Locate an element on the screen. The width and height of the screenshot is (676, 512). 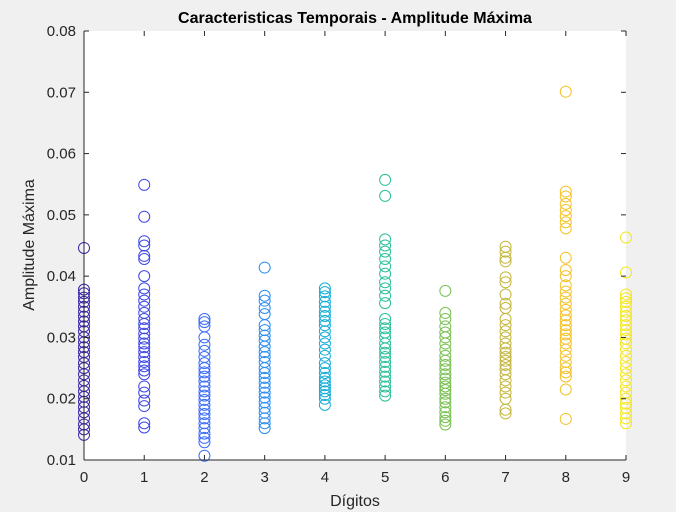
y-tick-label: 0.04 is located at coordinates (61, 276).